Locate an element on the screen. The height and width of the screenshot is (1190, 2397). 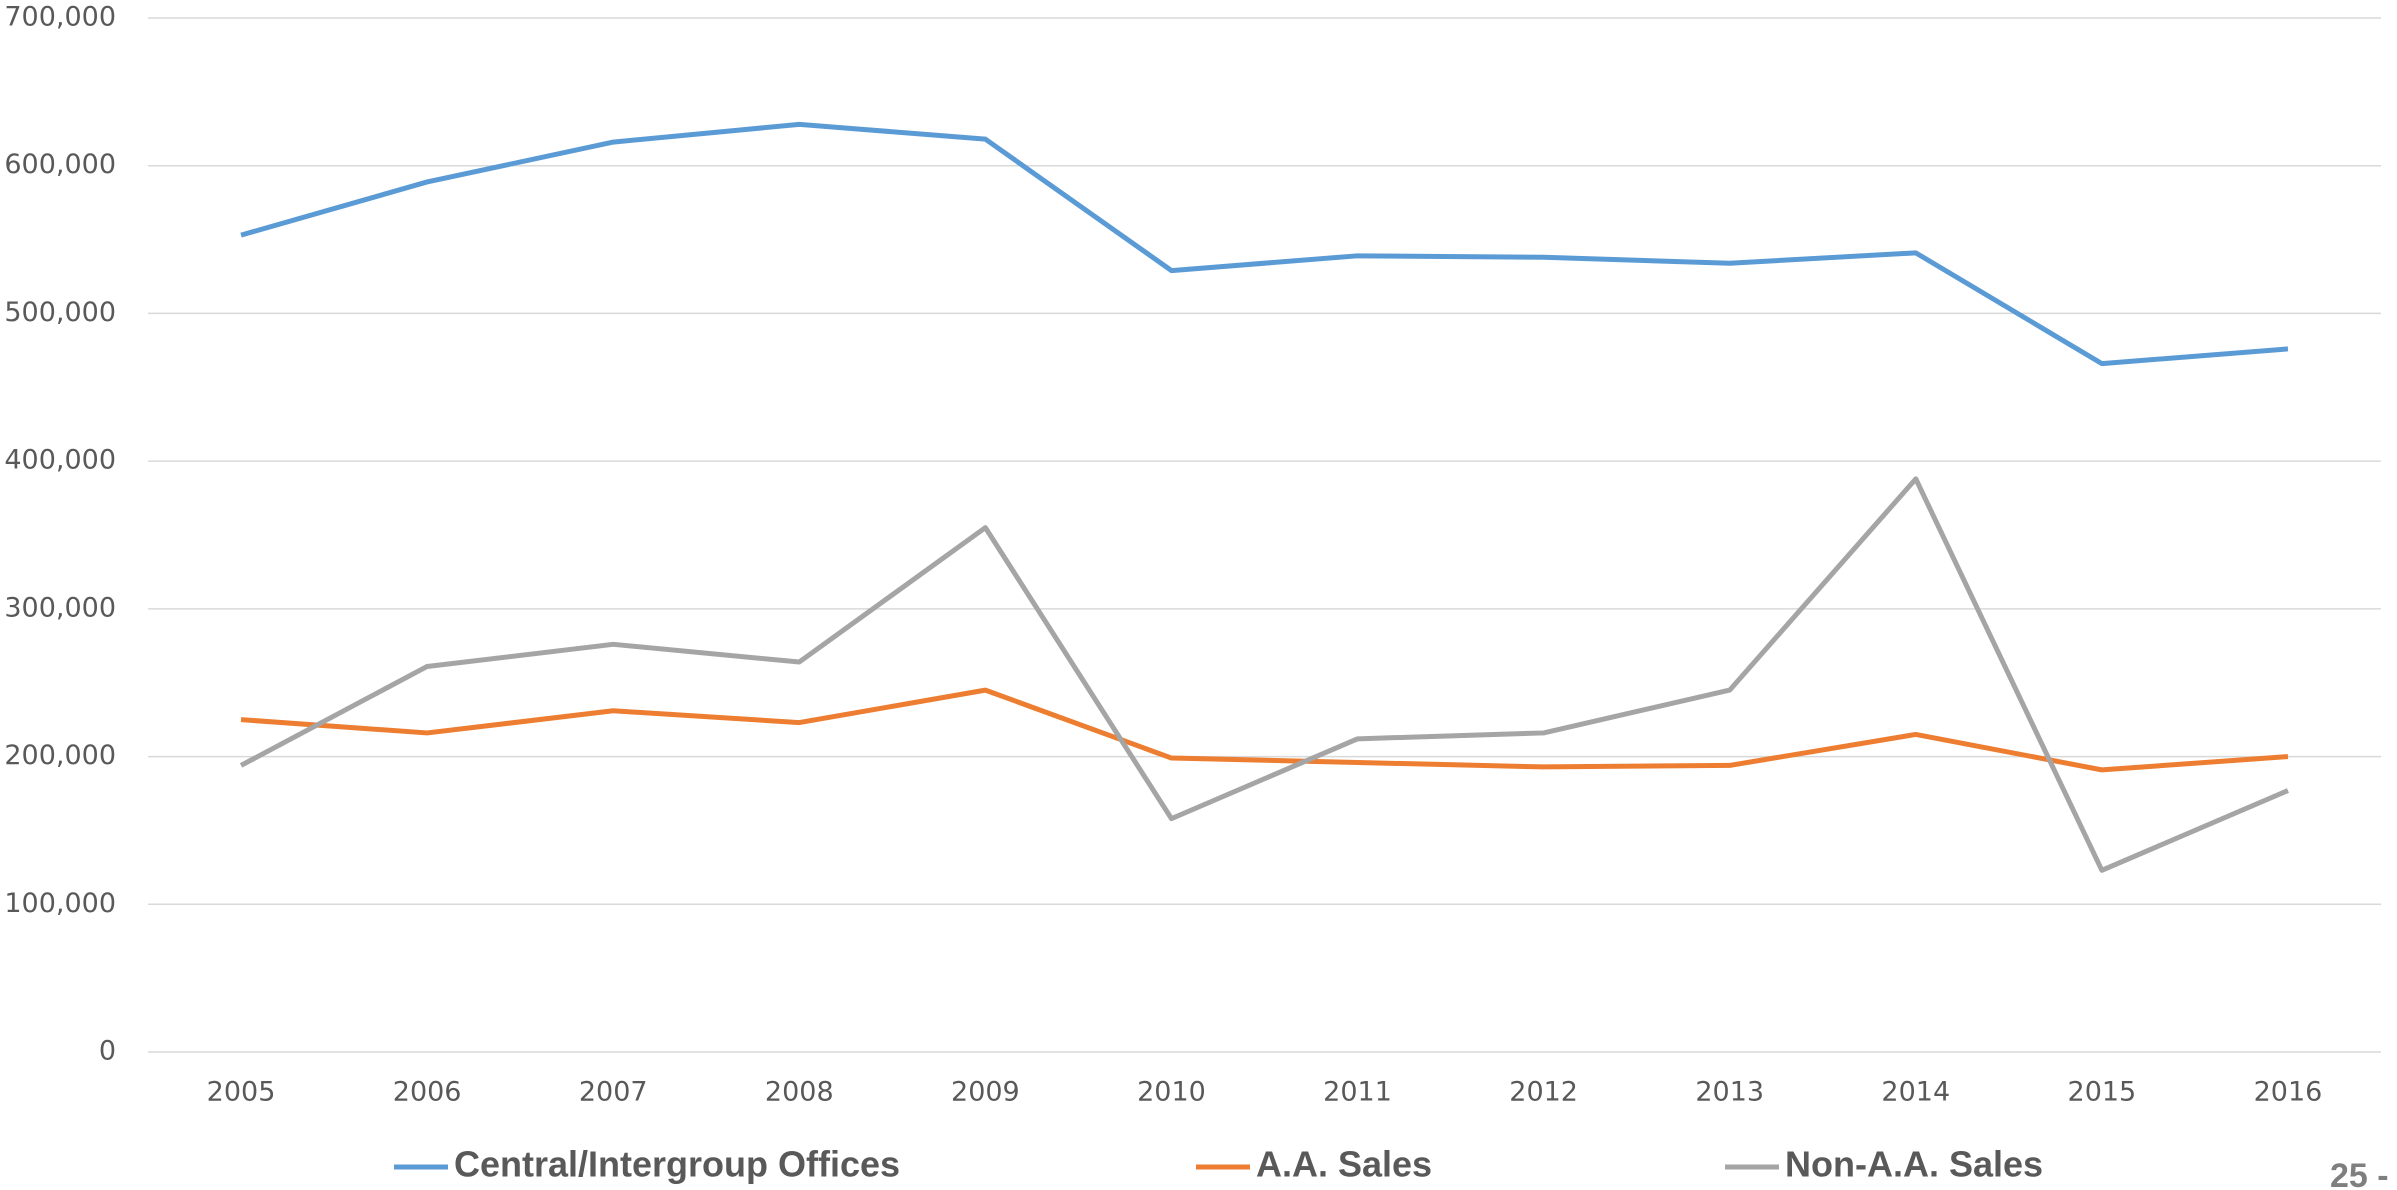
x-tick-label: 2009 is located at coordinates (985, 1092).